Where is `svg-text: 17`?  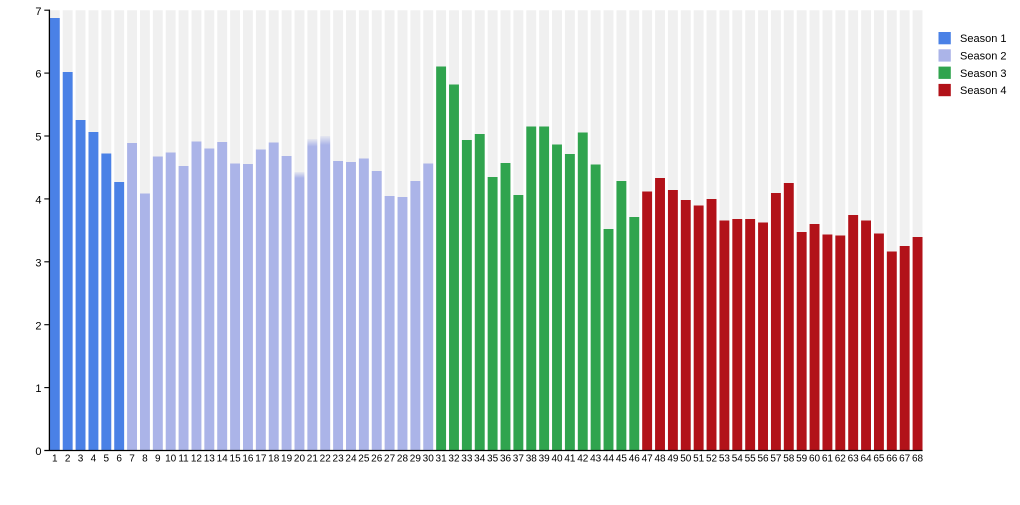 svg-text: 17 is located at coordinates (261, 459).